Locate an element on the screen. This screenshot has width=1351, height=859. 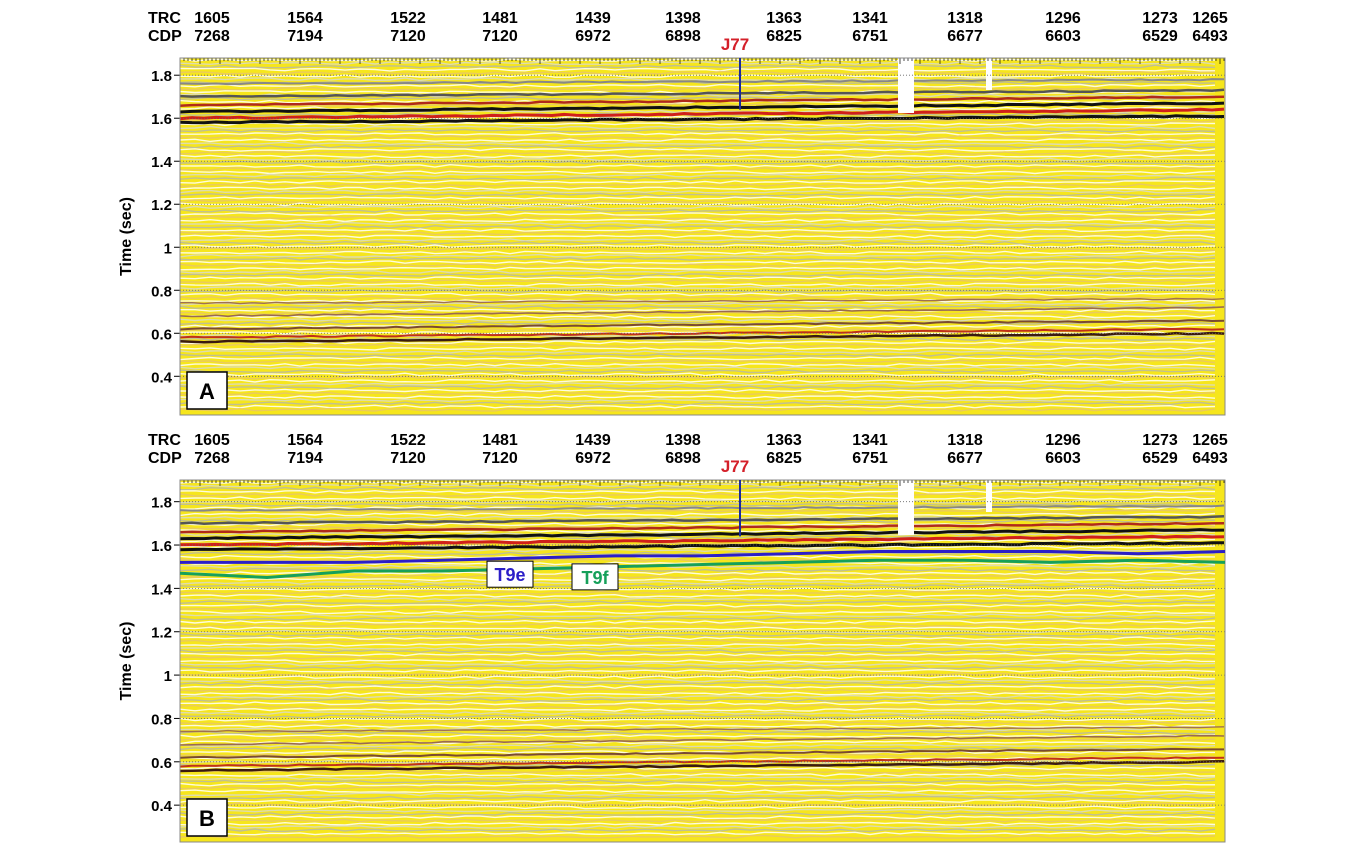
trc-label: 1265 is located at coordinates (1210, 440).